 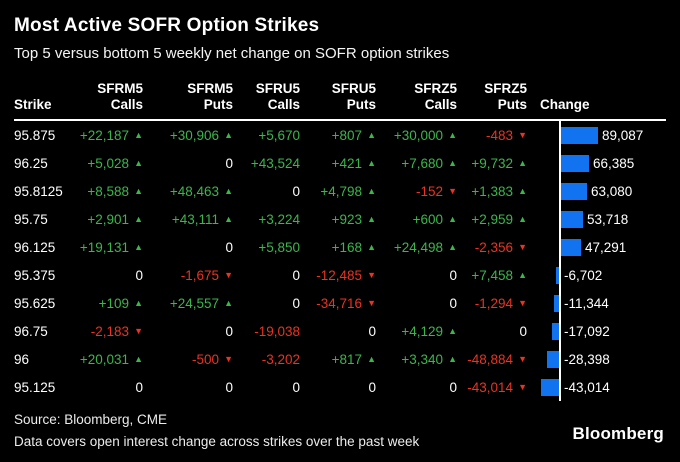 I want to click on change-cell: -11,344, so click(x=596, y=303).